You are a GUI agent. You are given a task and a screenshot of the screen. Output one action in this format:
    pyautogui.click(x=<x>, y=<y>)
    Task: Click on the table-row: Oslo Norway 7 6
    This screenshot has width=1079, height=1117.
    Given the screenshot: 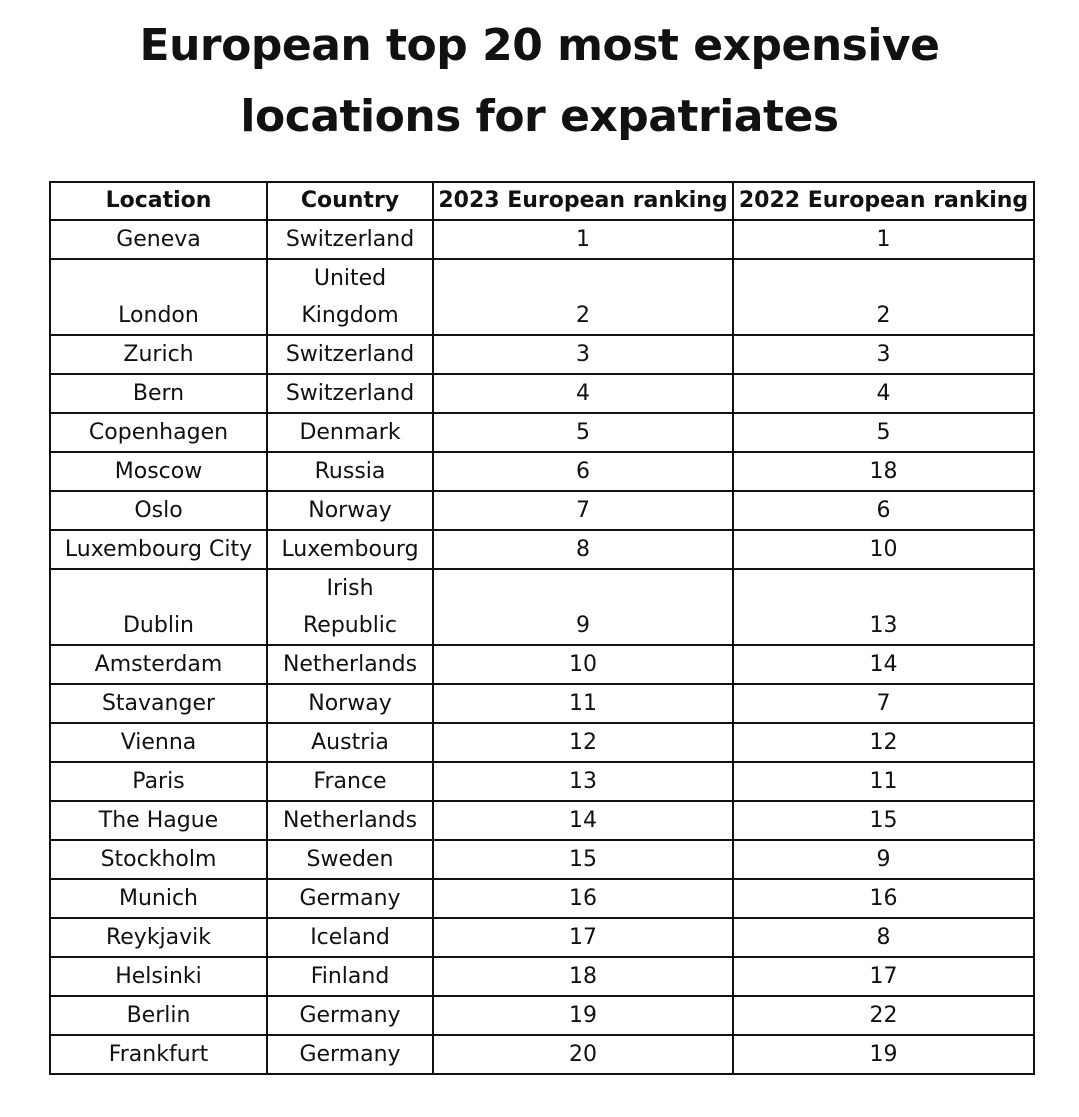 What is the action you would take?
    pyautogui.click(x=542, y=510)
    